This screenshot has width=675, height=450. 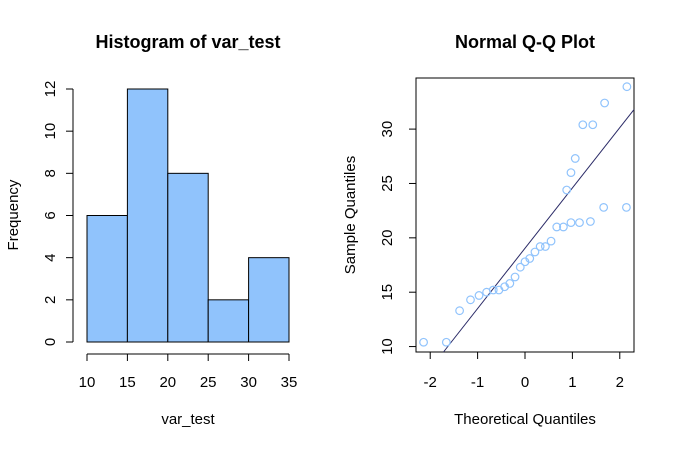 What do you see at coordinates (387, 292) in the screenshot?
I see `qq-y-tick-label: 15` at bounding box center [387, 292].